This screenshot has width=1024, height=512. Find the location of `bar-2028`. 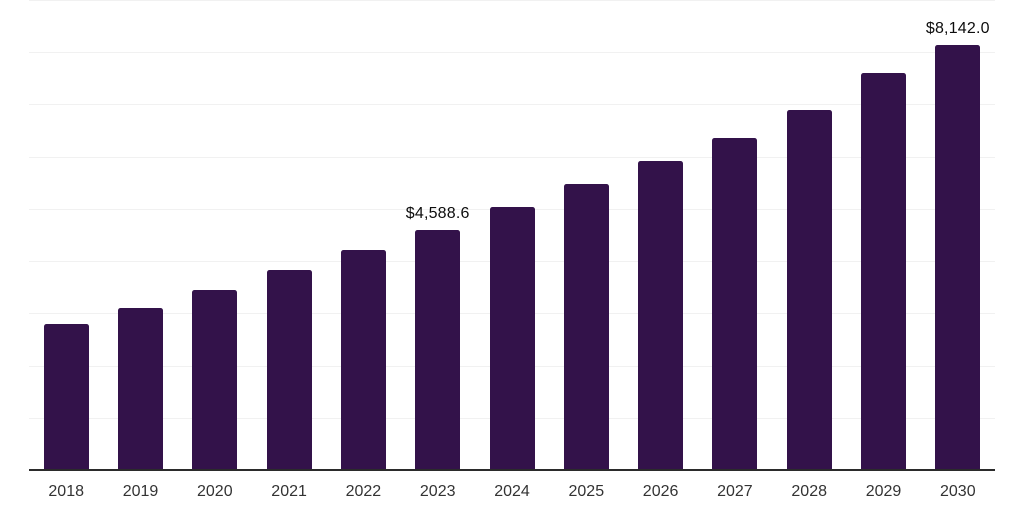

bar-2028 is located at coordinates (809, 290).